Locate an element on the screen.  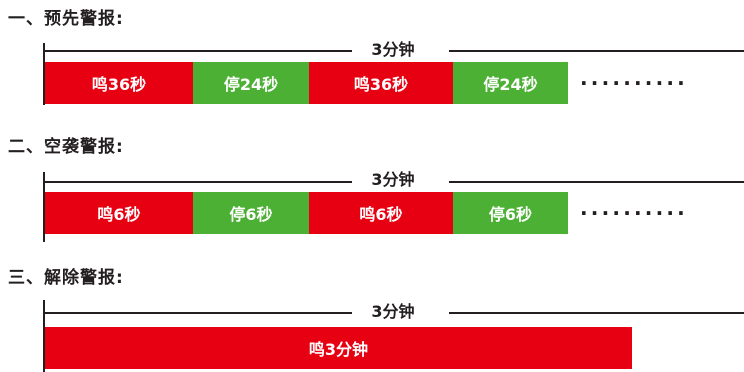
section-title: 一、预先警报: is located at coordinates (66, 19).